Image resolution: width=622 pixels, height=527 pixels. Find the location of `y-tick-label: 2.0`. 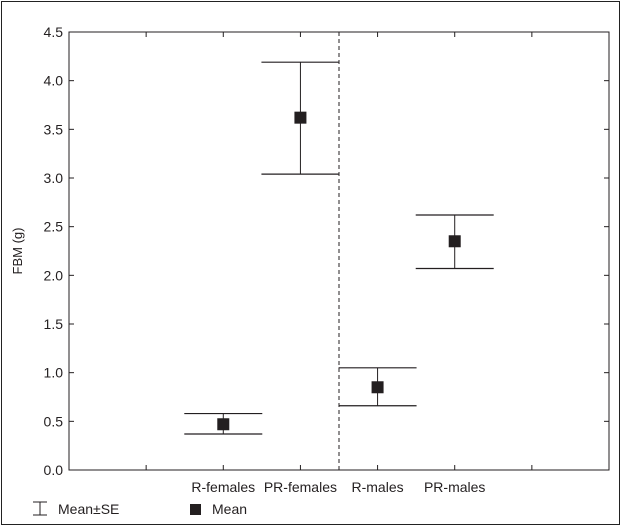

y-tick-label: 2.0 is located at coordinates (54, 275).